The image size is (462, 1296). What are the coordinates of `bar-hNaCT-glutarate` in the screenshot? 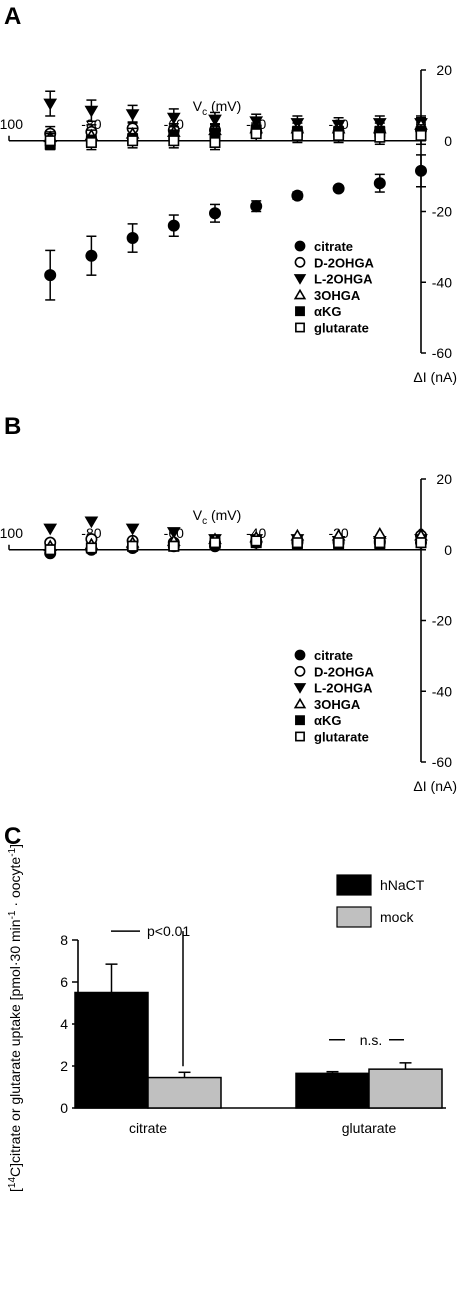 It's located at (332, 1090).